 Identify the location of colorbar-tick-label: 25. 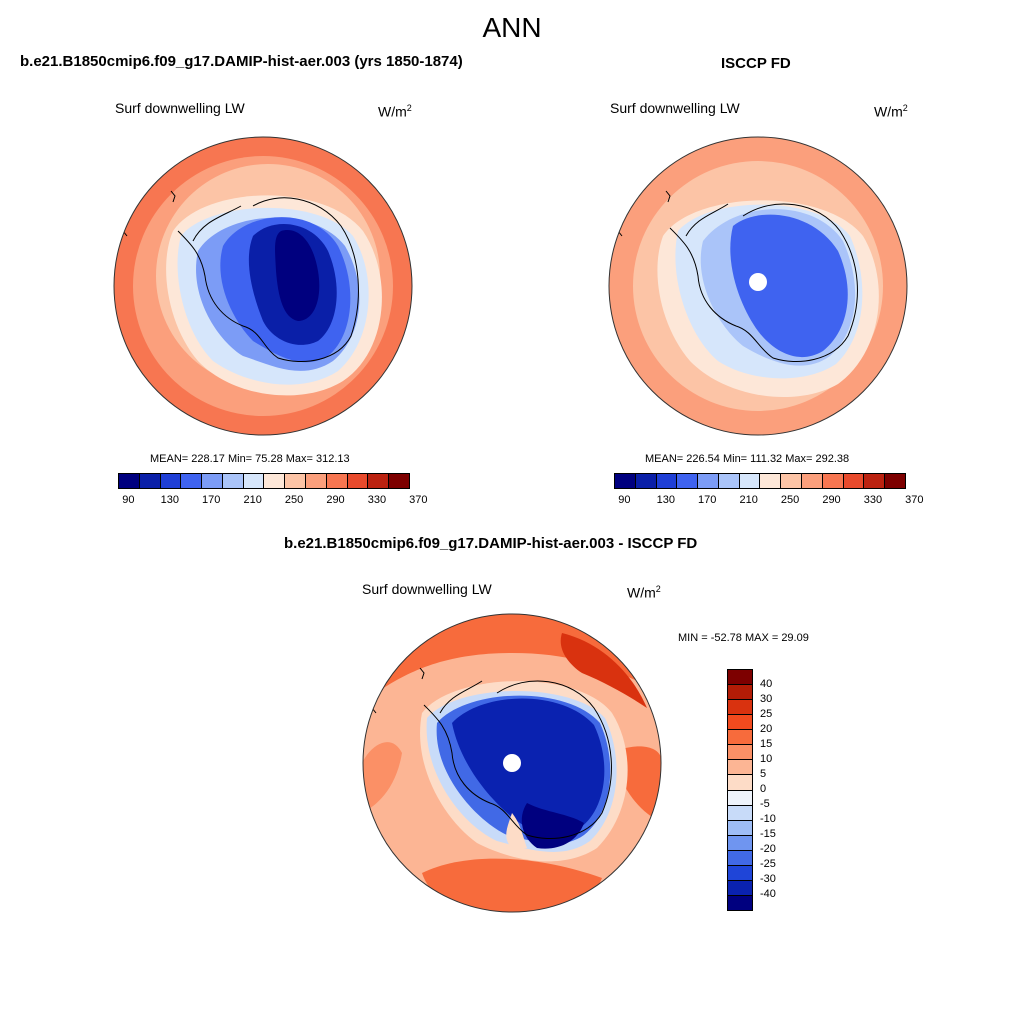
(766, 714).